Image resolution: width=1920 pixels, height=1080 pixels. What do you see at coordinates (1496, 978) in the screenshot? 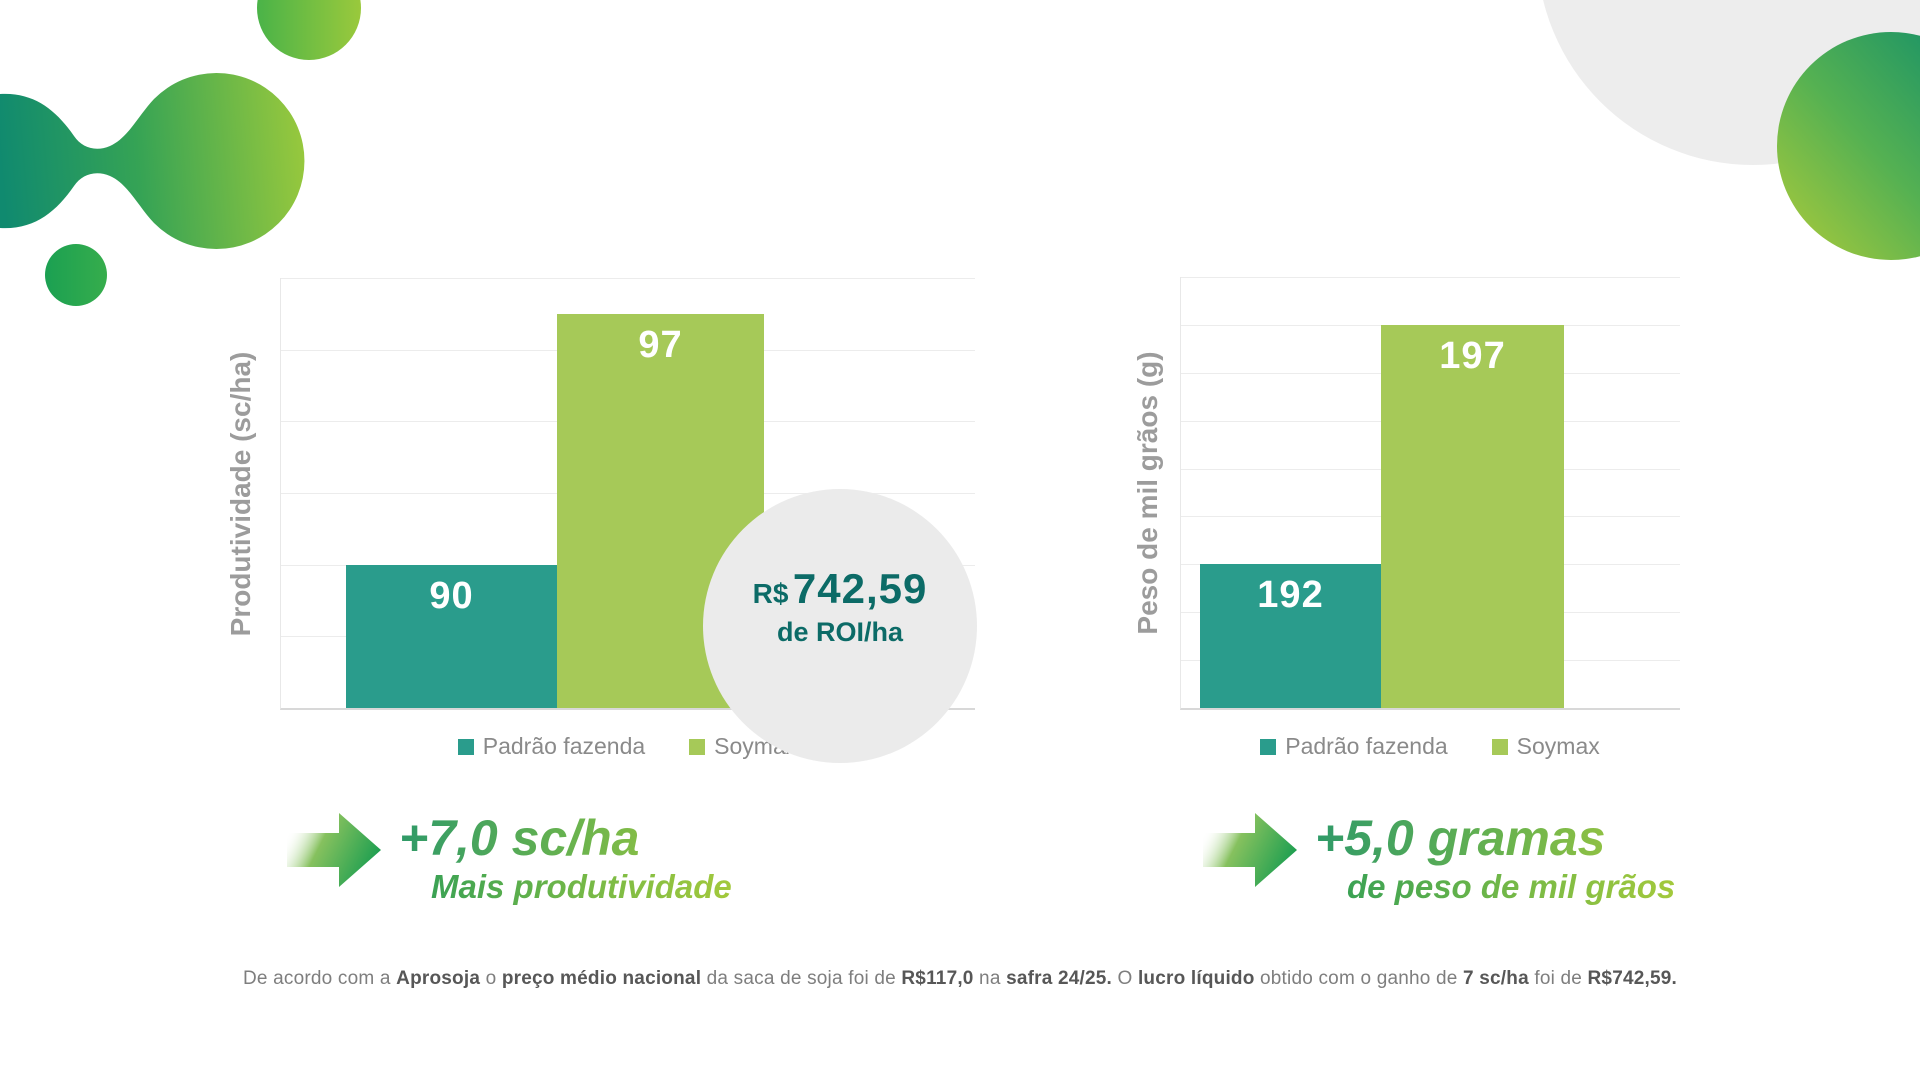
I see `footnote-bold-segment: 7 sc/ha` at bounding box center [1496, 978].